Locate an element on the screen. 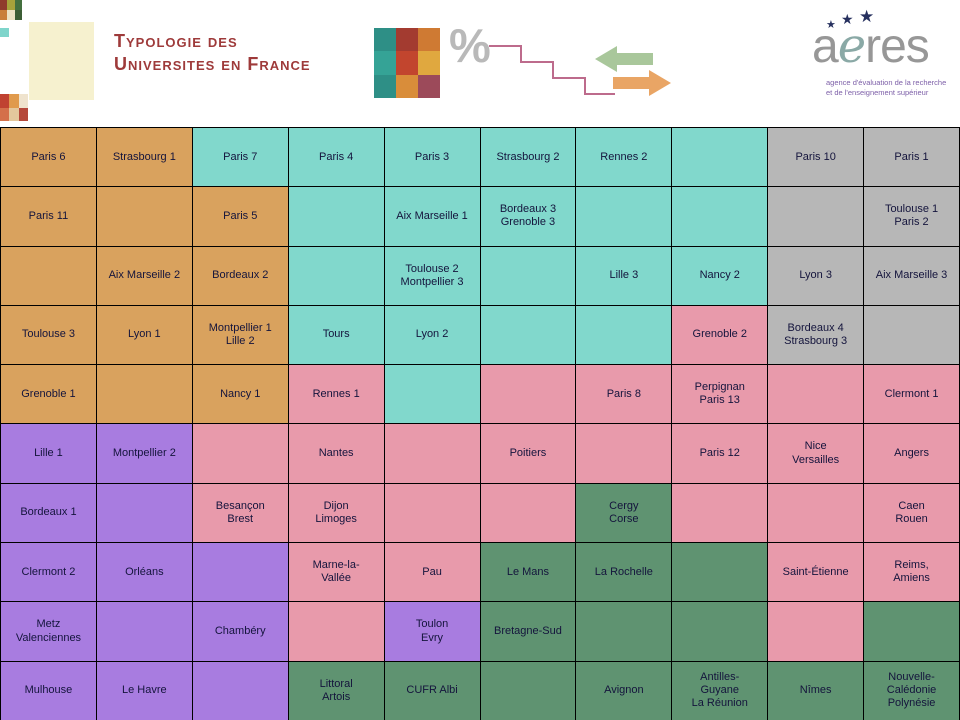 The width and height of the screenshot is (960, 720). grid-cell-besancon-brest: Besançon Brest is located at coordinates (240, 513).